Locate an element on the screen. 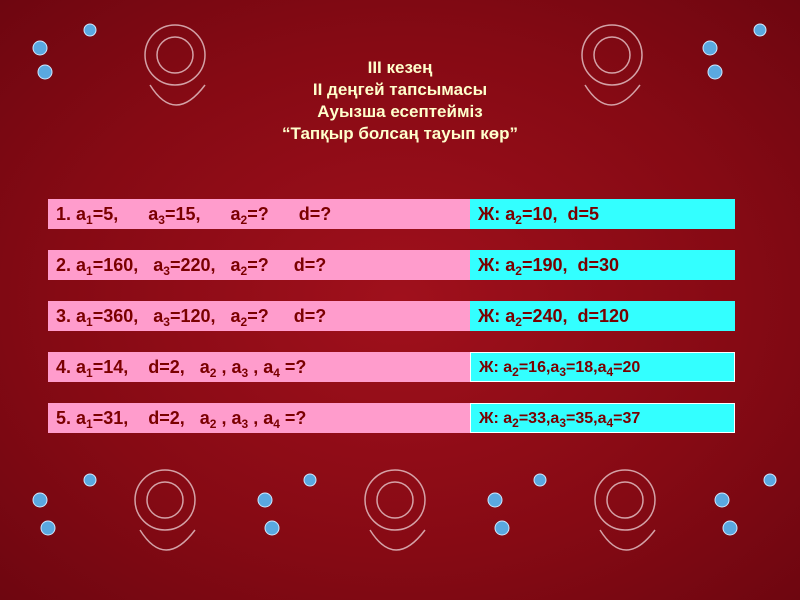  question-box: 3. a1=360, a3=120, a2=? d=? is located at coordinates (259, 316).